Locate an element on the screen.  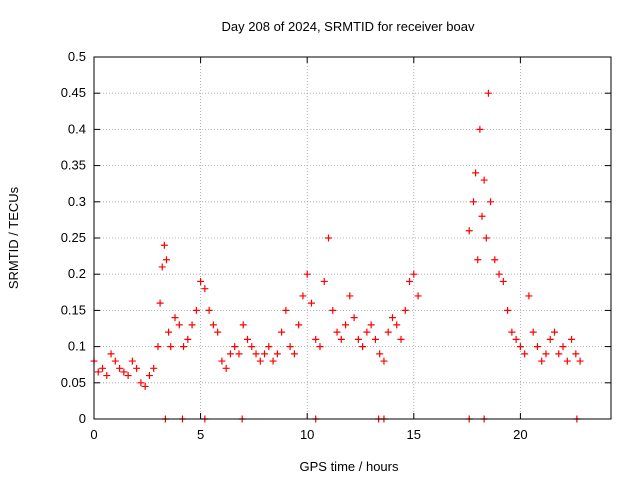
y-tick-label: 0.5 is located at coordinates (77, 56).